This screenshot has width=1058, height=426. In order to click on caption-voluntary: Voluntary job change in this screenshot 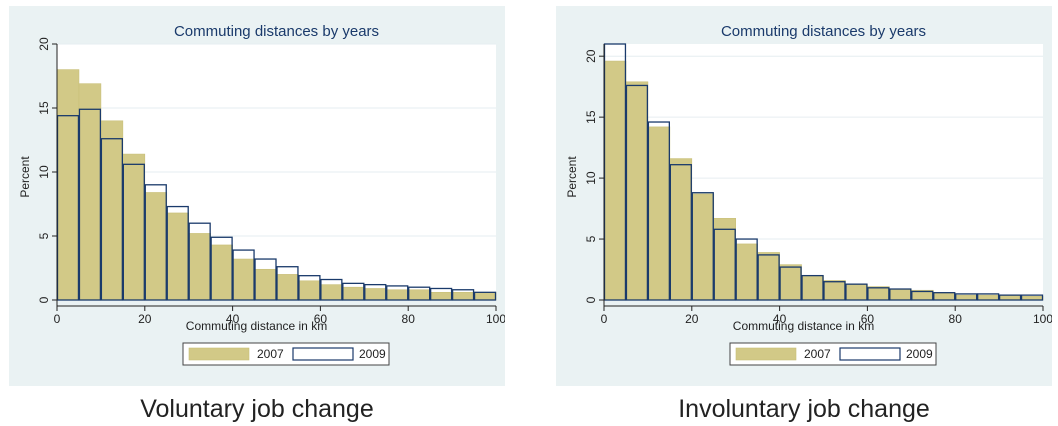, I will do `click(257, 409)`.